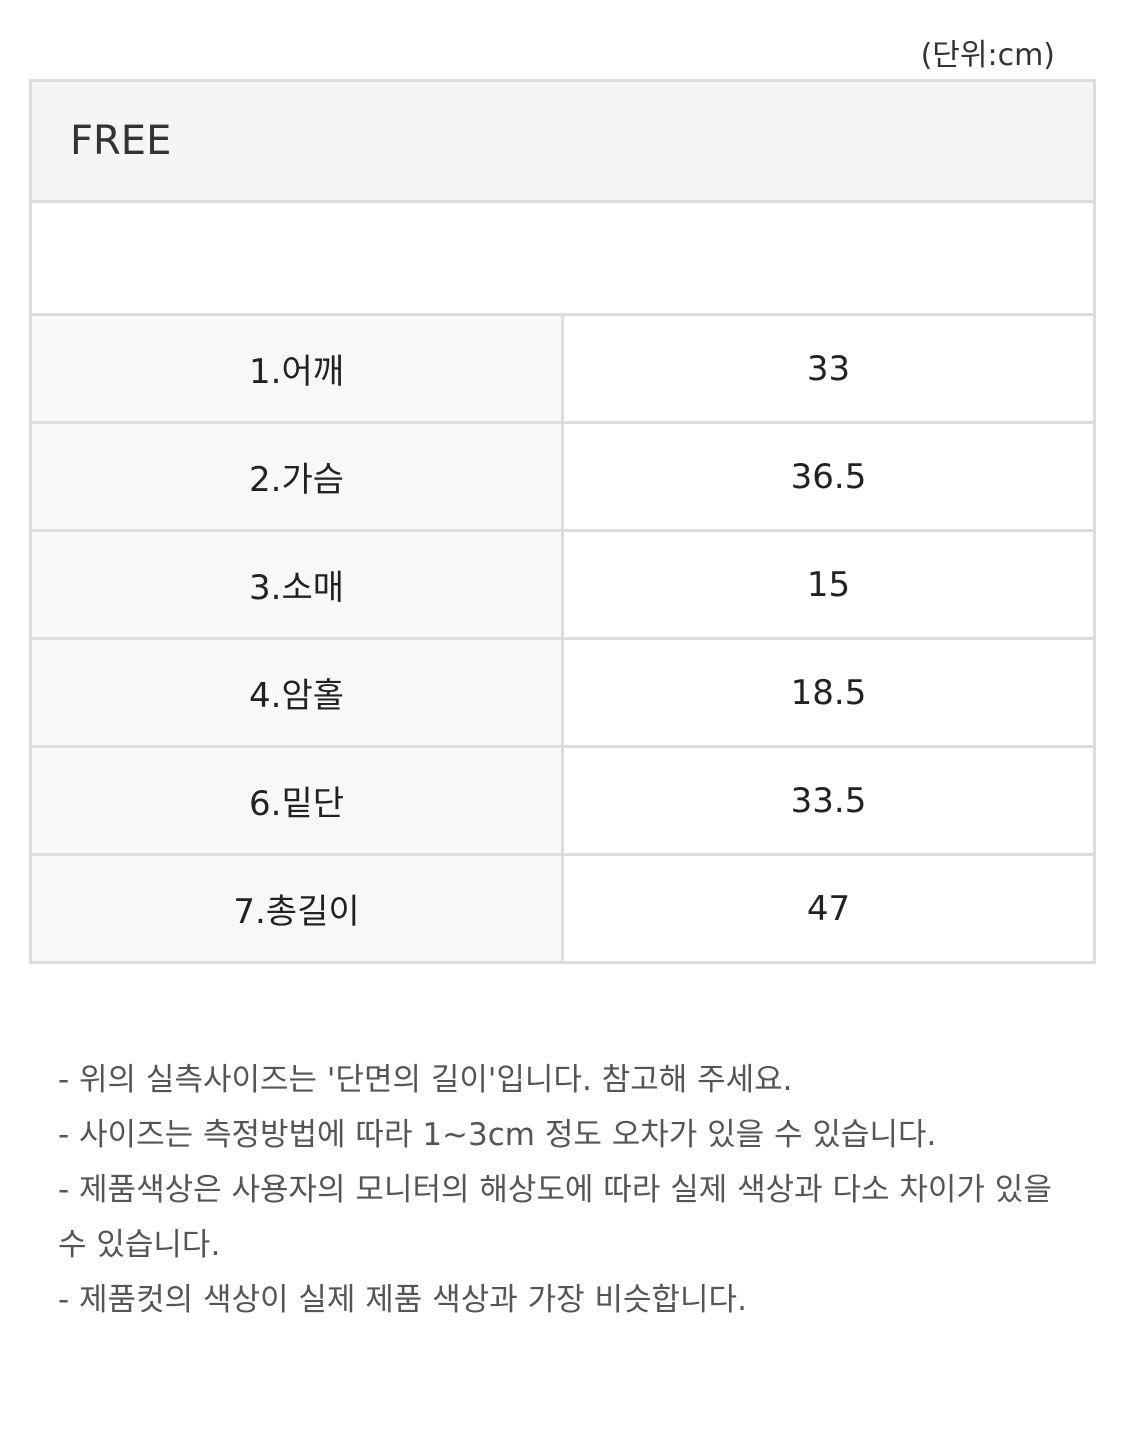  What do you see at coordinates (828, 584) in the screenshot?
I see `measurement-value: 15` at bounding box center [828, 584].